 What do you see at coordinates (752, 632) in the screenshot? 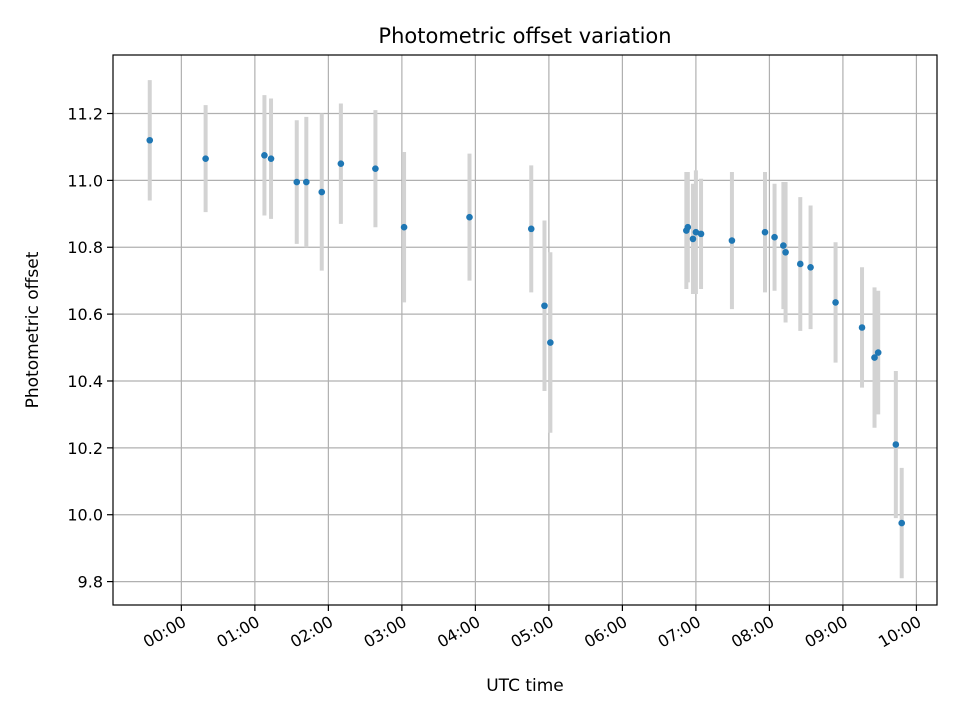
I see `x-tick-label: 08:00` at bounding box center [752, 632].